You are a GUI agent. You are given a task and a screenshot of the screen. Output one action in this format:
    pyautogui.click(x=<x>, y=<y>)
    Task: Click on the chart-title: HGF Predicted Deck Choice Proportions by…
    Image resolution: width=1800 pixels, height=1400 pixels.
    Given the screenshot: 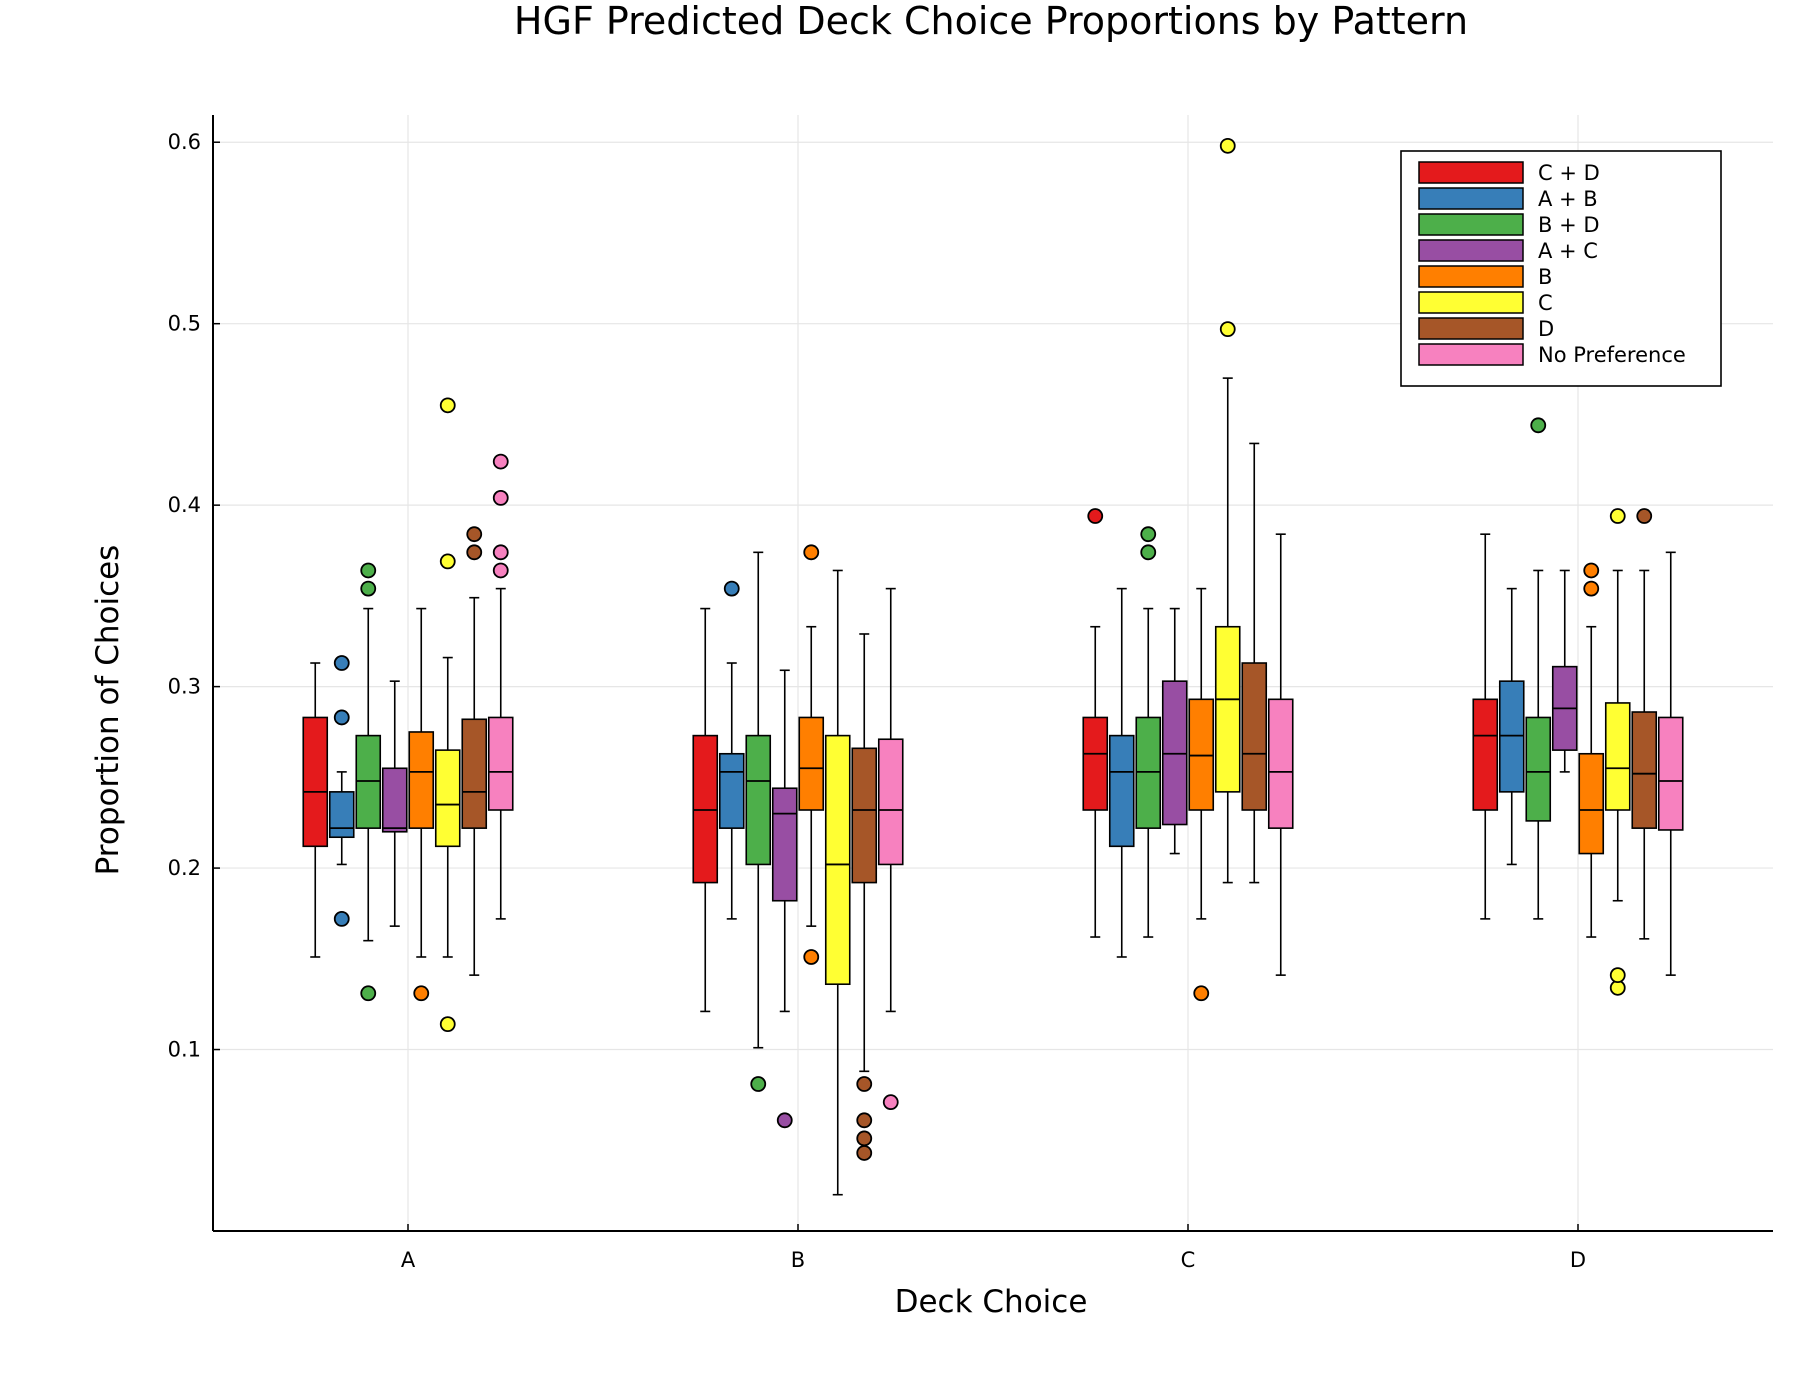 What is the action you would take?
    pyautogui.click(x=991, y=21)
    